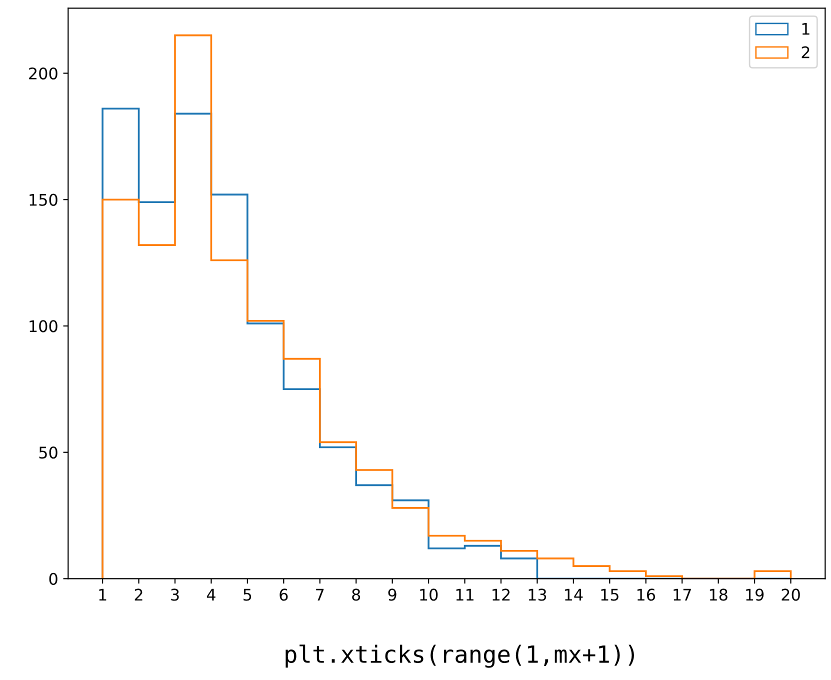 The width and height of the screenshot is (831, 680). I want to click on x-tick-label: 17, so click(682, 594).